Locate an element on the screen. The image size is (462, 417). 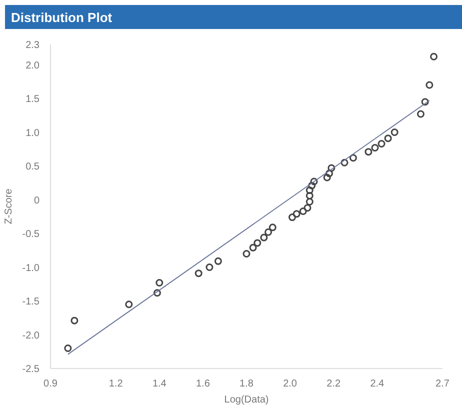
y-tick-label: -1.5 is located at coordinates (31, 302).